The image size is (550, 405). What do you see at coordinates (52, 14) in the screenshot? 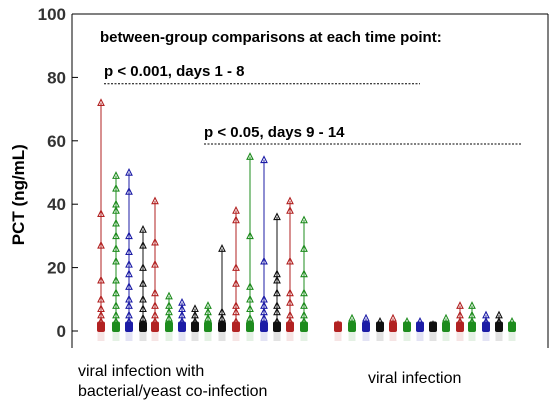
I see `y-tick-label: 100` at bounding box center [52, 14].